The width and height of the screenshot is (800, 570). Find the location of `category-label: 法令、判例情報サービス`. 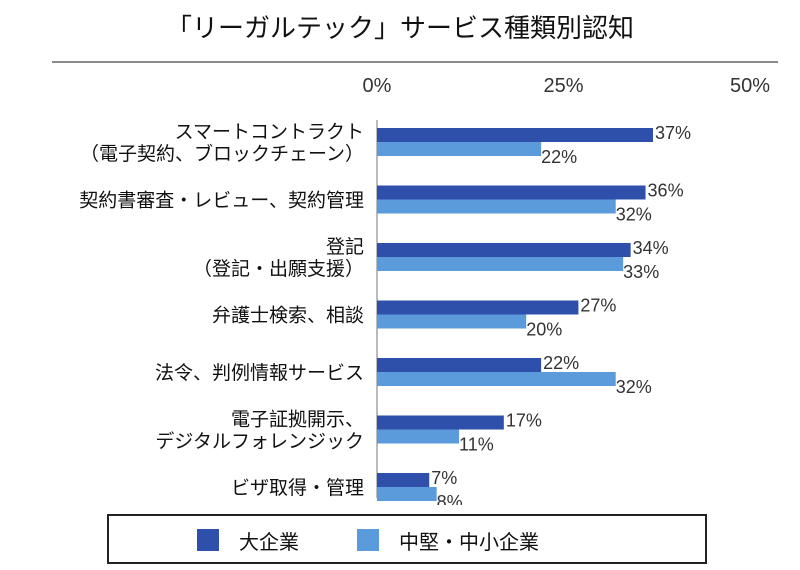

category-label: 法令、判例情報サービス is located at coordinates (259, 373).